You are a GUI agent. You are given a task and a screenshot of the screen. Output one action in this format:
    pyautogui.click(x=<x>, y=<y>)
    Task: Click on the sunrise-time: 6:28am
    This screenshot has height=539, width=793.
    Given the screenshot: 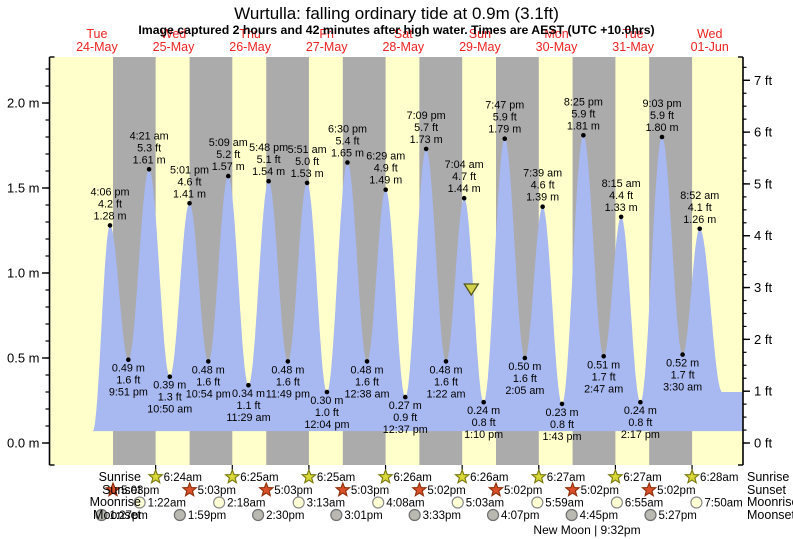 What is the action you would take?
    pyautogui.click(x=719, y=478)
    